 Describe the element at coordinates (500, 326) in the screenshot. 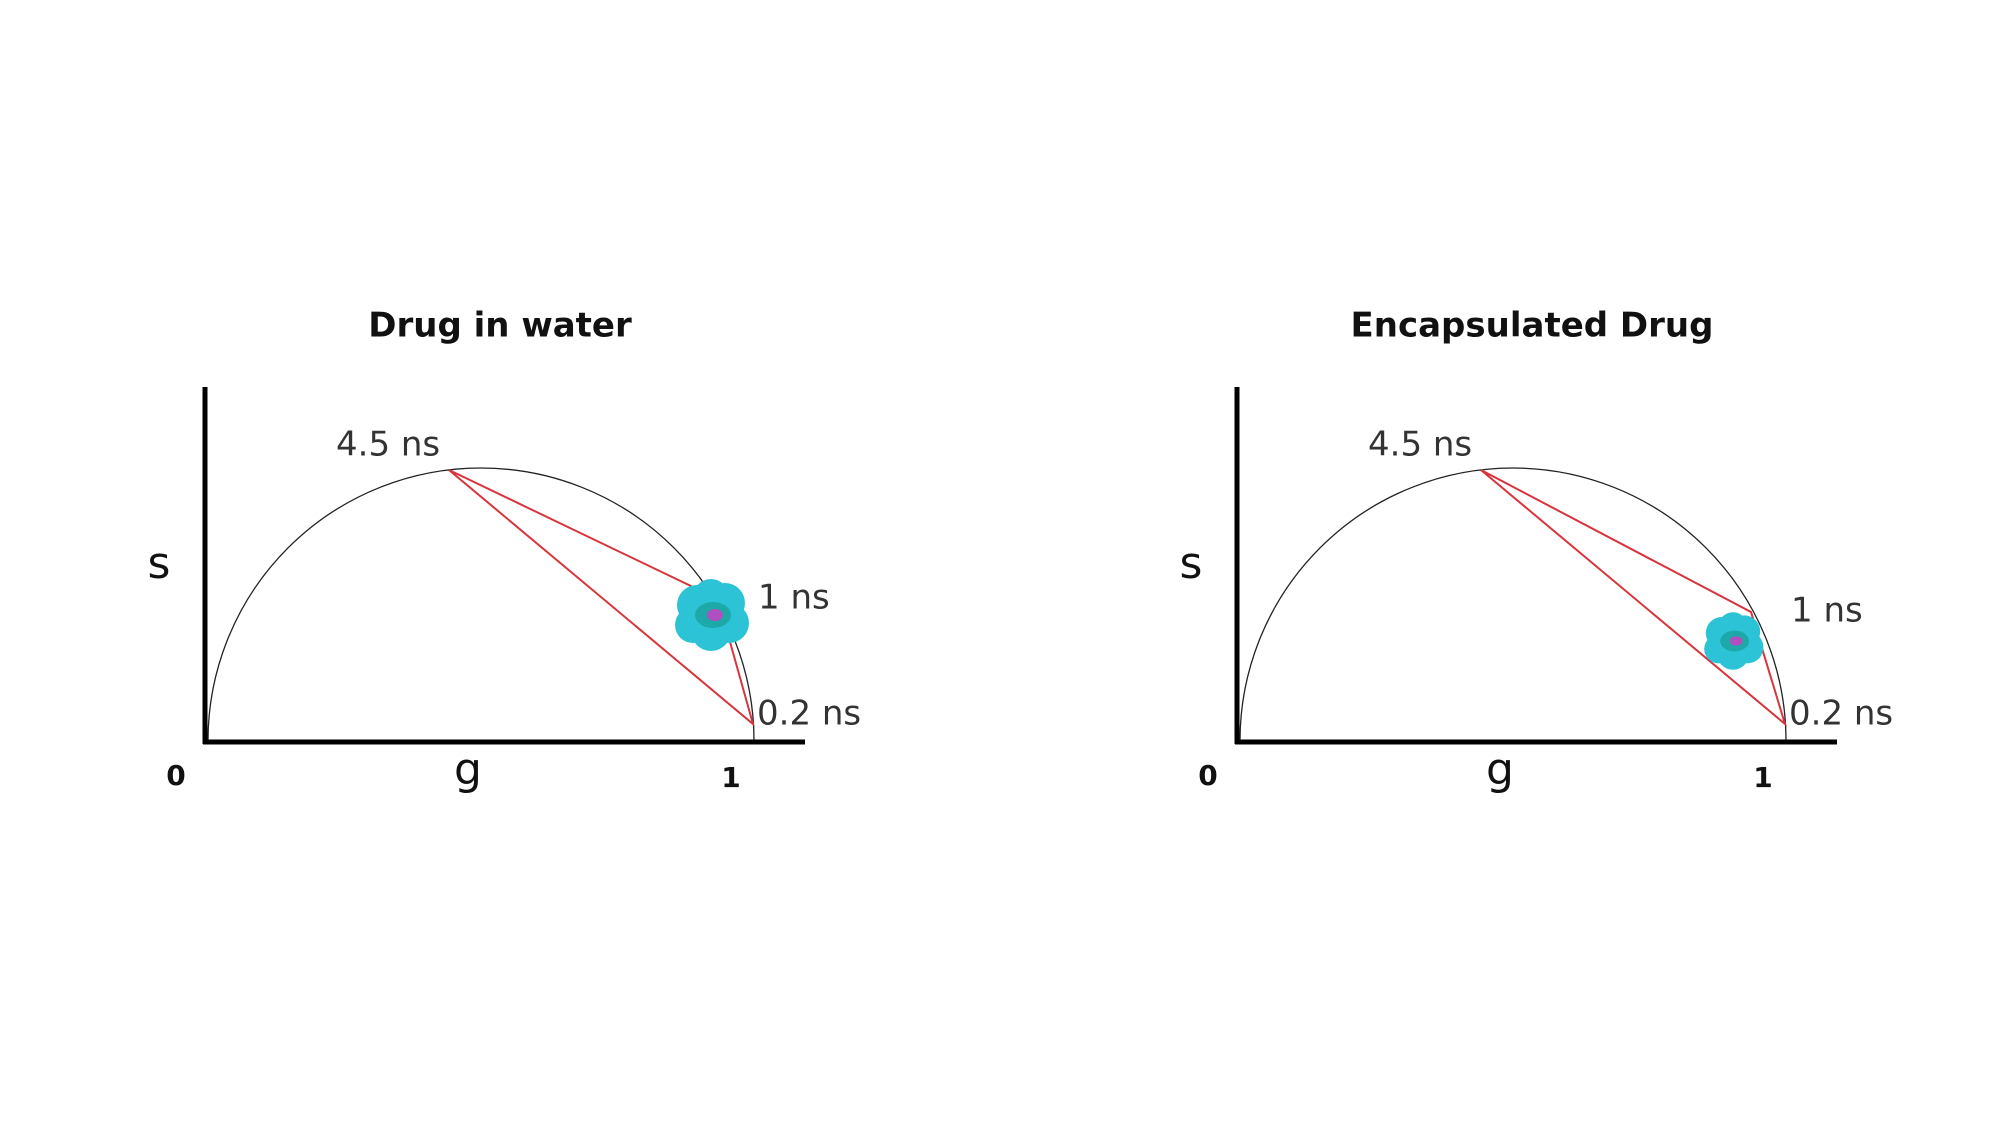

I see `panel-title: Drug in water` at that location.